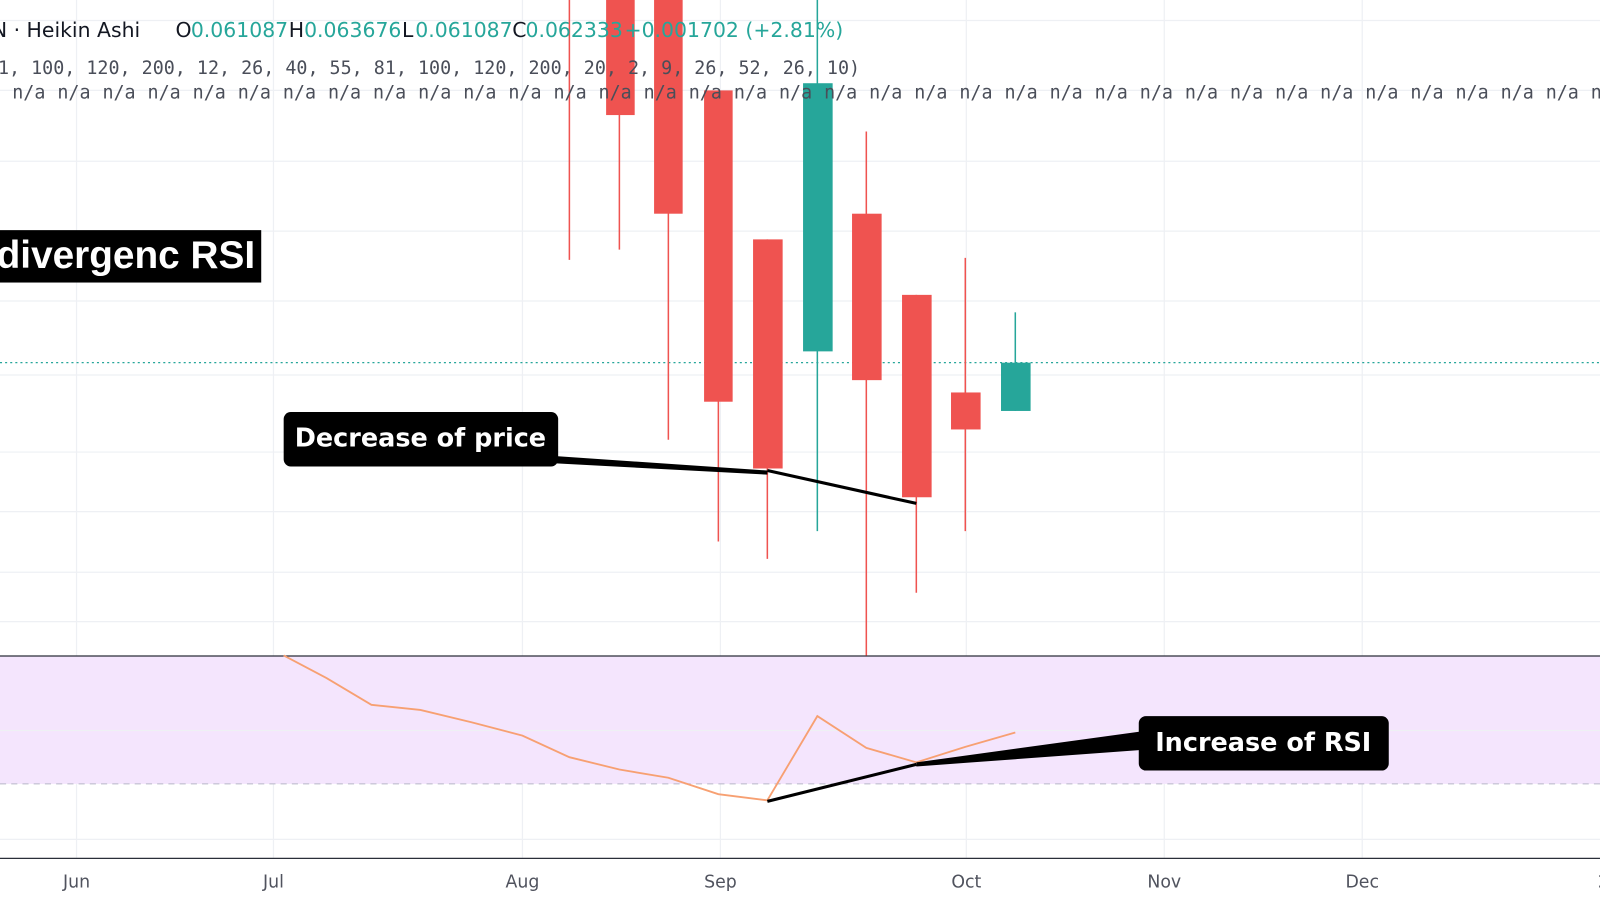 This screenshot has width=1600, height=900. What do you see at coordinates (127, 255) in the screenshot?
I see `title: divergenc RSI` at bounding box center [127, 255].